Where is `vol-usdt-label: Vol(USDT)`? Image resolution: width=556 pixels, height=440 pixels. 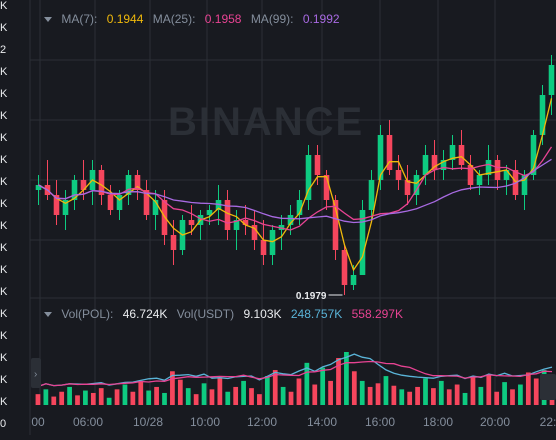 vol-usdt-label: Vol(USDT) is located at coordinates (205, 314).